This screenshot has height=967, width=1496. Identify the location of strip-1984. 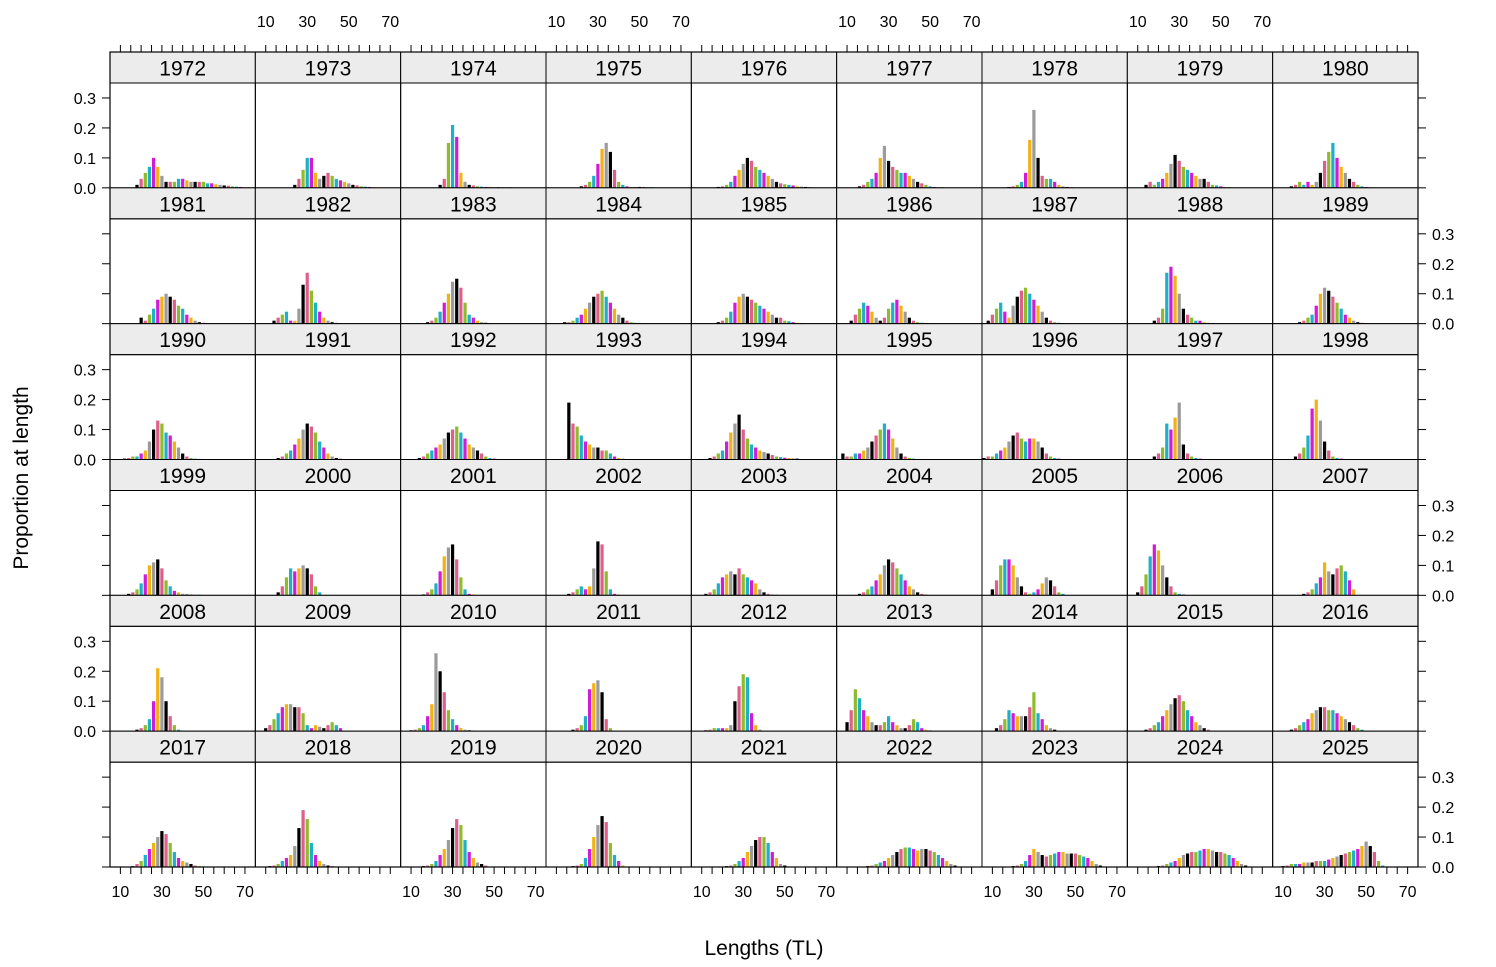
(618, 203).